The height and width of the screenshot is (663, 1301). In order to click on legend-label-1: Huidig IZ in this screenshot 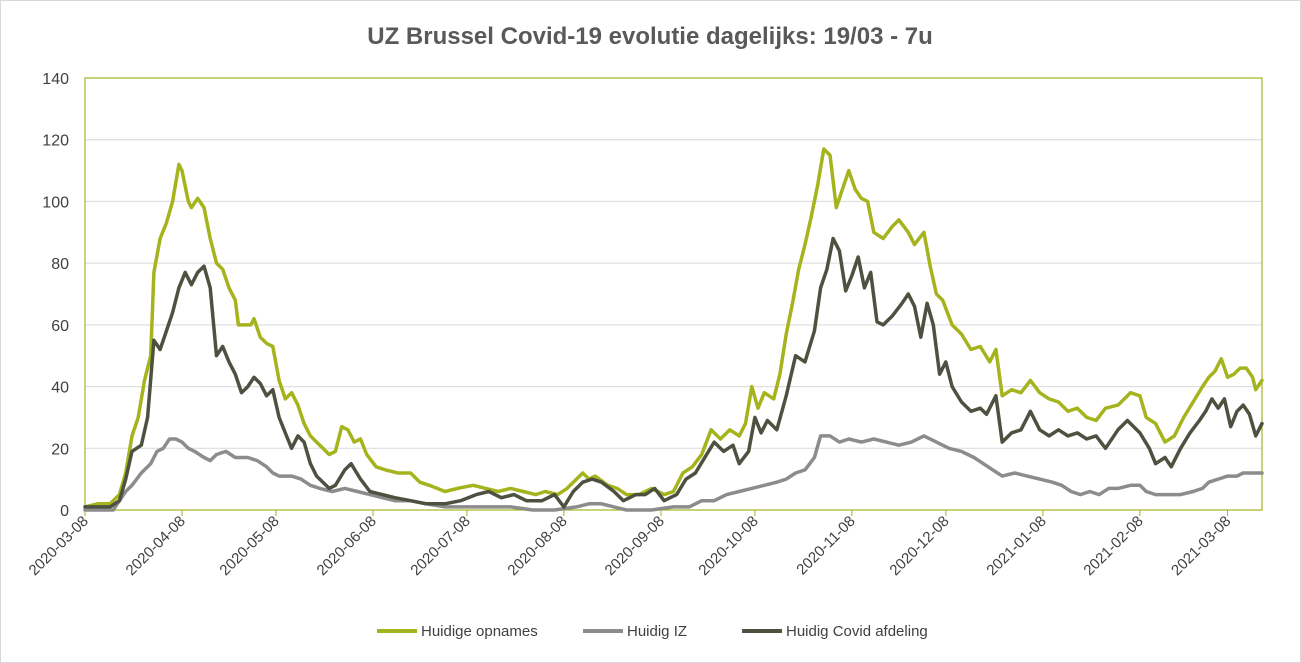, I will do `click(657, 631)`.